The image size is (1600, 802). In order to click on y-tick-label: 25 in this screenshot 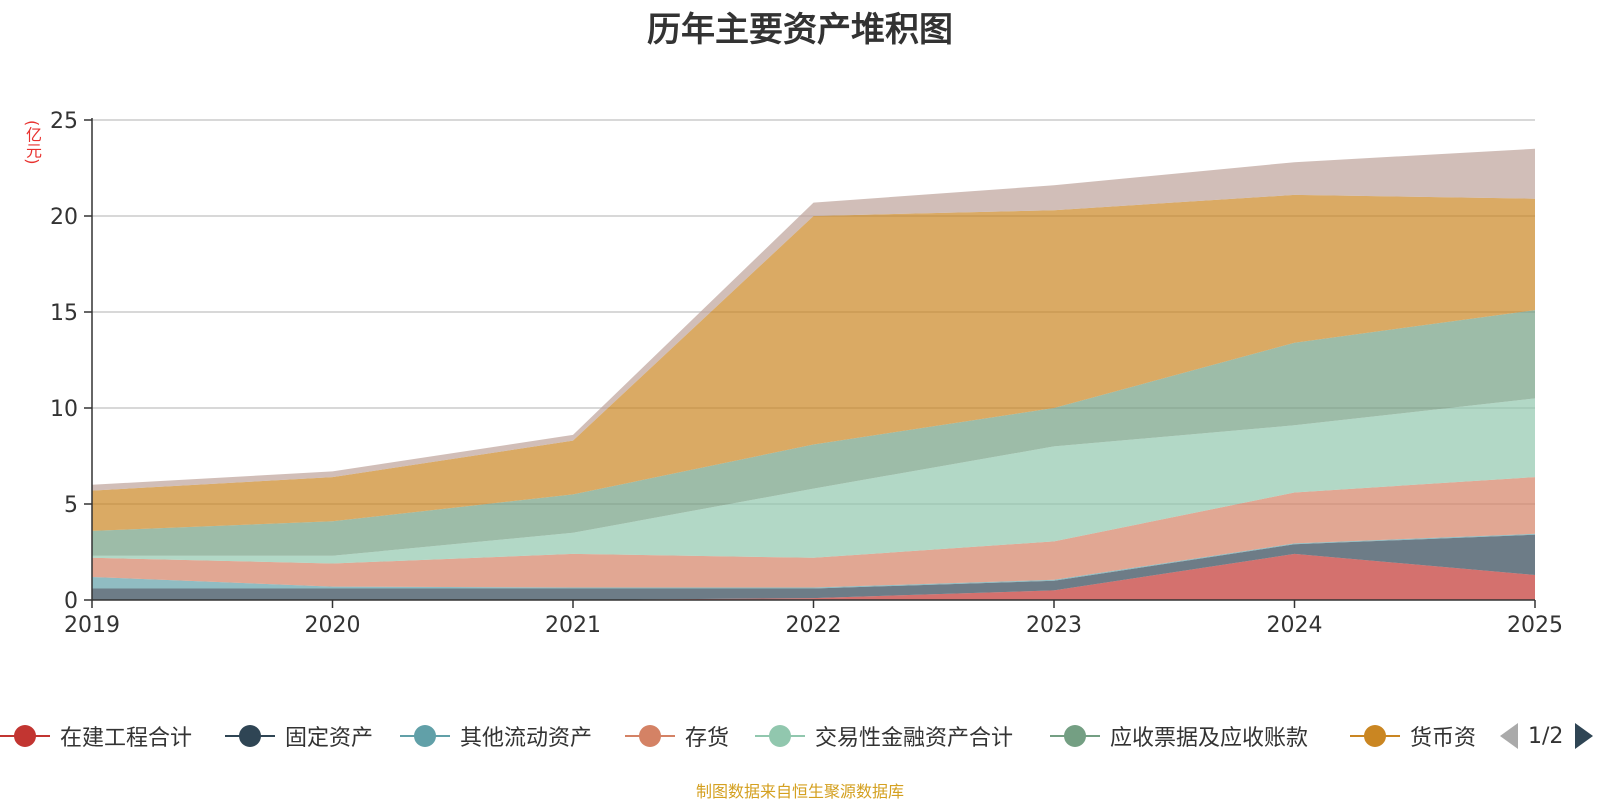, I will do `click(64, 121)`.